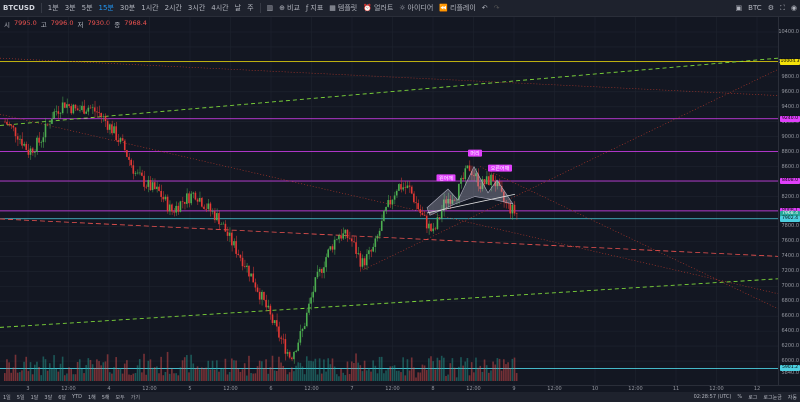 This screenshot has width=800, height=402. What do you see at coordinates (416, 8) in the screenshot?
I see `idea-button: ☼ 아이디어` at bounding box center [416, 8].